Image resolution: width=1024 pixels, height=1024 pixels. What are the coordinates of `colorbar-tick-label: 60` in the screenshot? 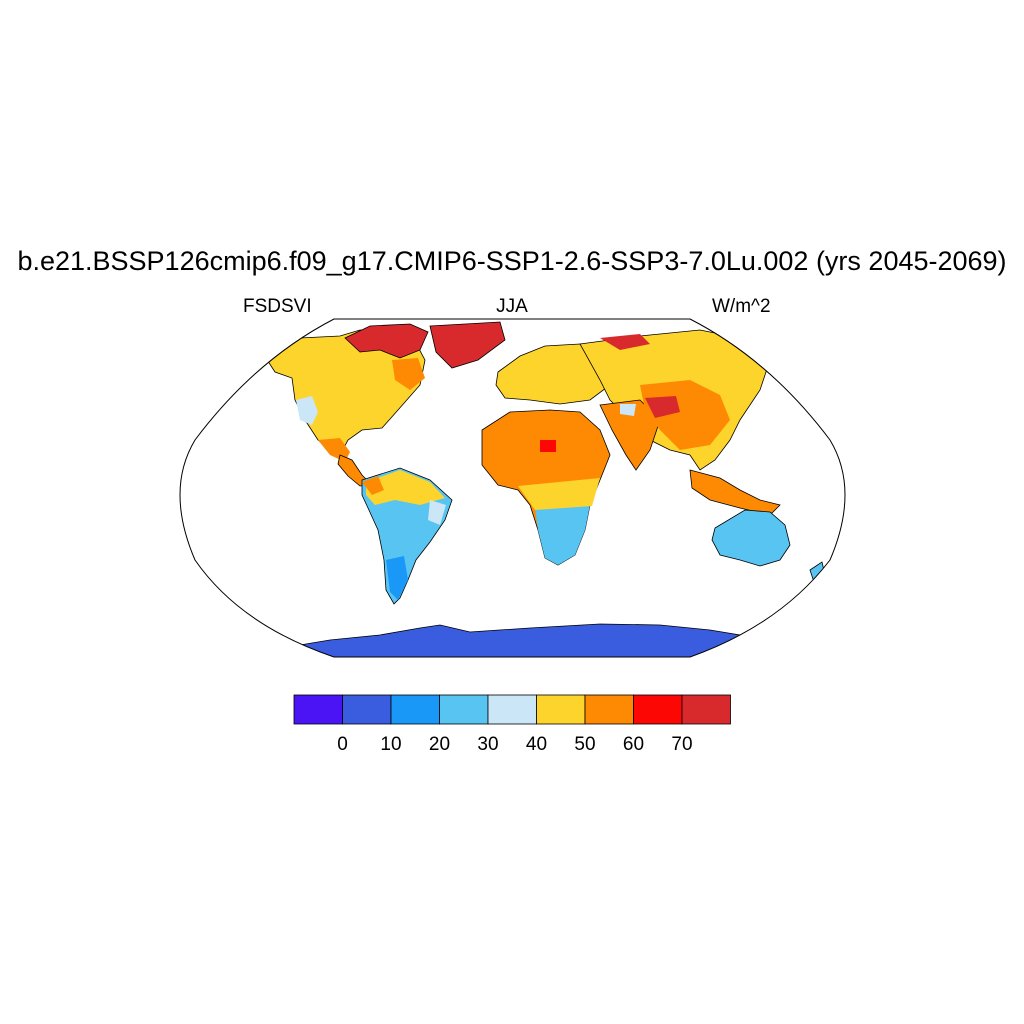 It's located at (633, 744).